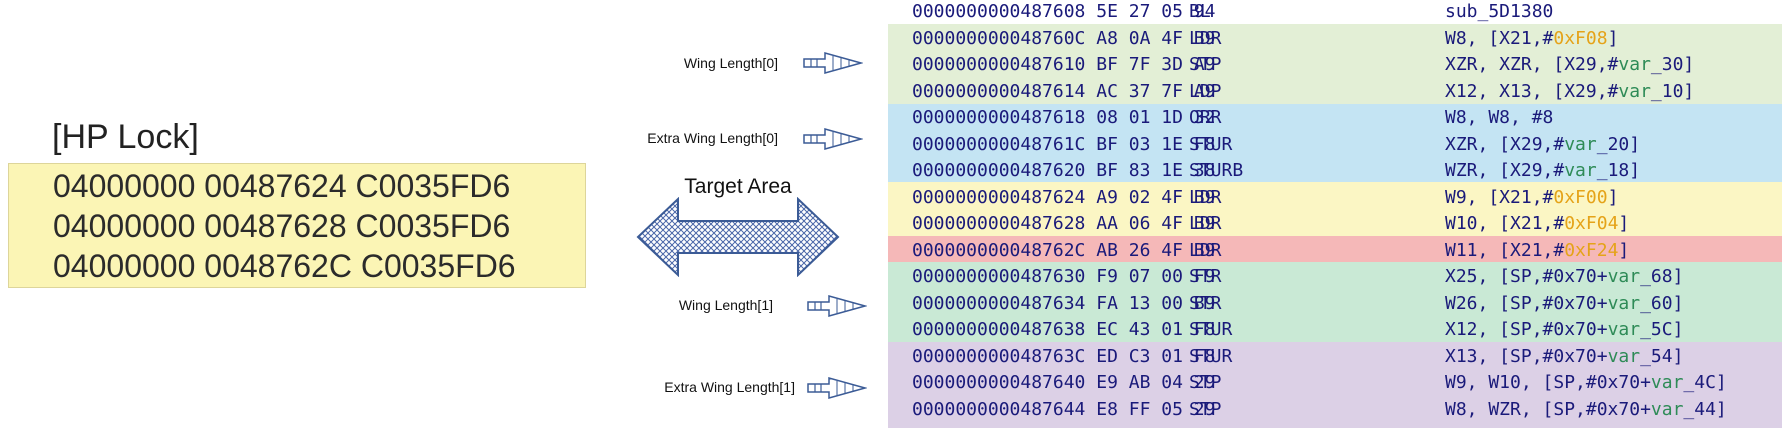 The width and height of the screenshot is (1789, 429). What do you see at coordinates (1156, 329) in the screenshot?
I see `instruction-bytes: EC 43 01 F8` at bounding box center [1156, 329].